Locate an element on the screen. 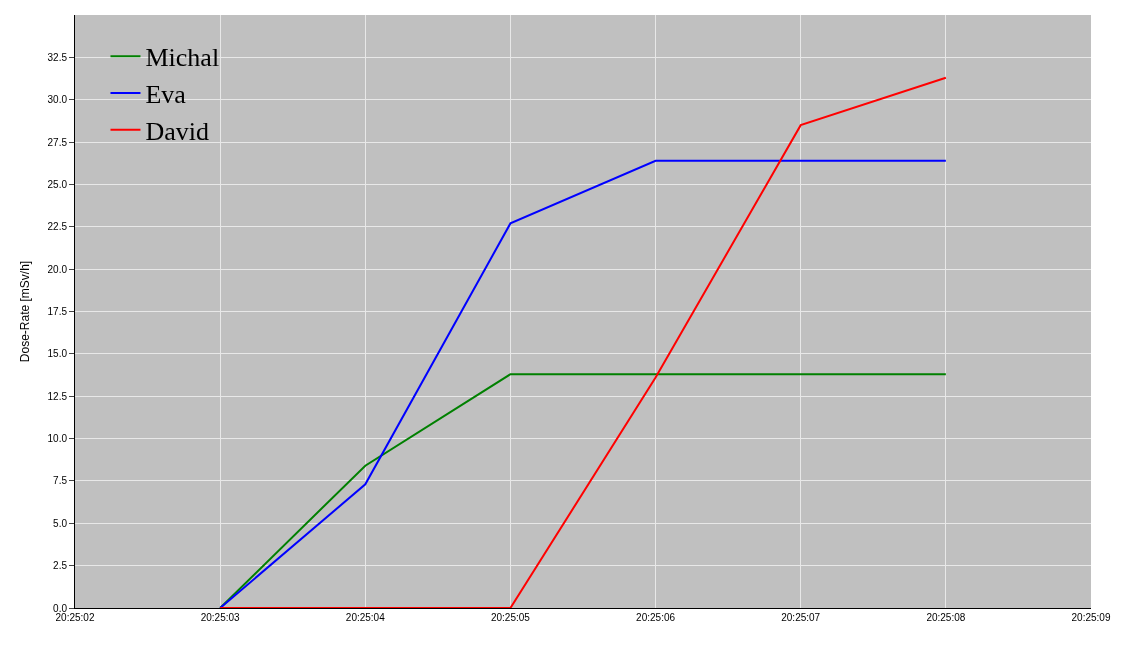 This screenshot has width=1123, height=648. legend-label: David is located at coordinates (177, 131).